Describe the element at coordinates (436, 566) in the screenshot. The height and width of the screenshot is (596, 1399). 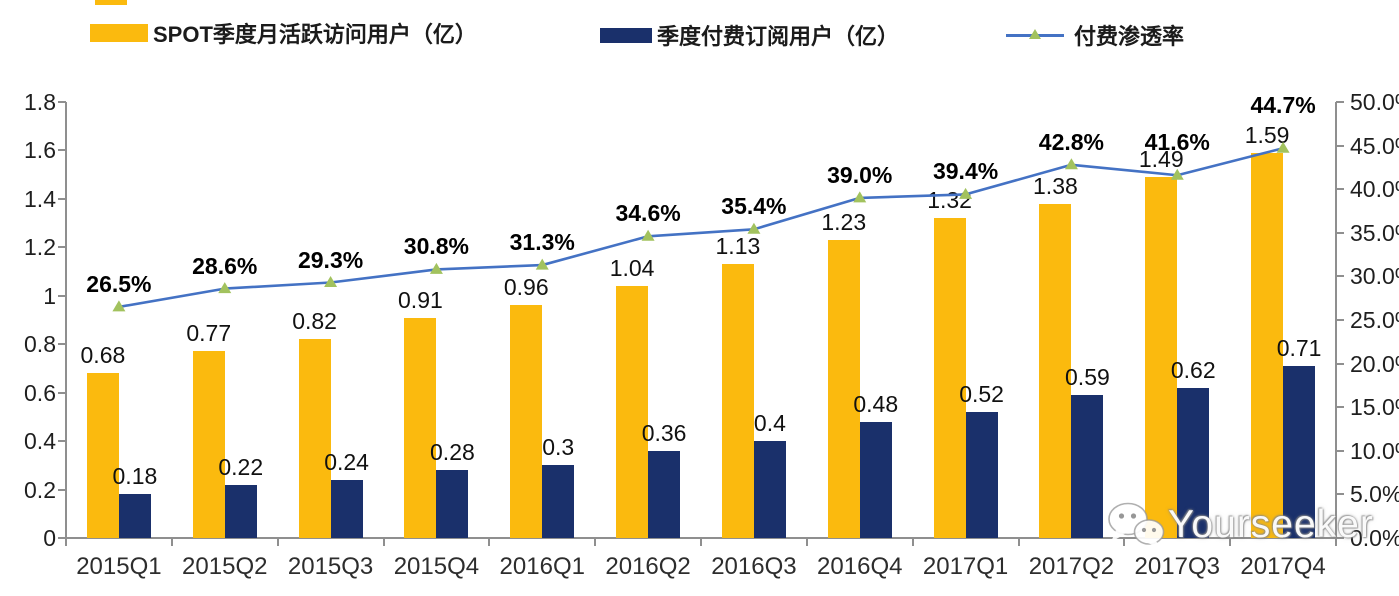
I see `x-axis-label: 2015Q4` at that location.